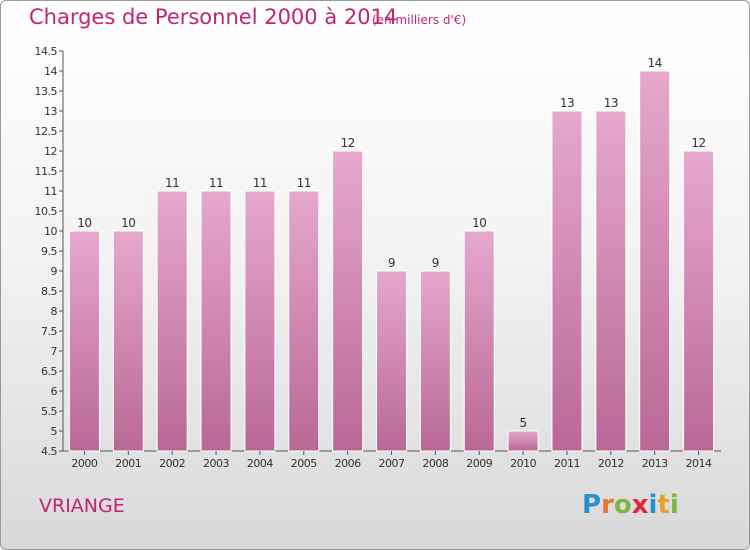  I want to click on logo-letter: r, so click(607, 505).